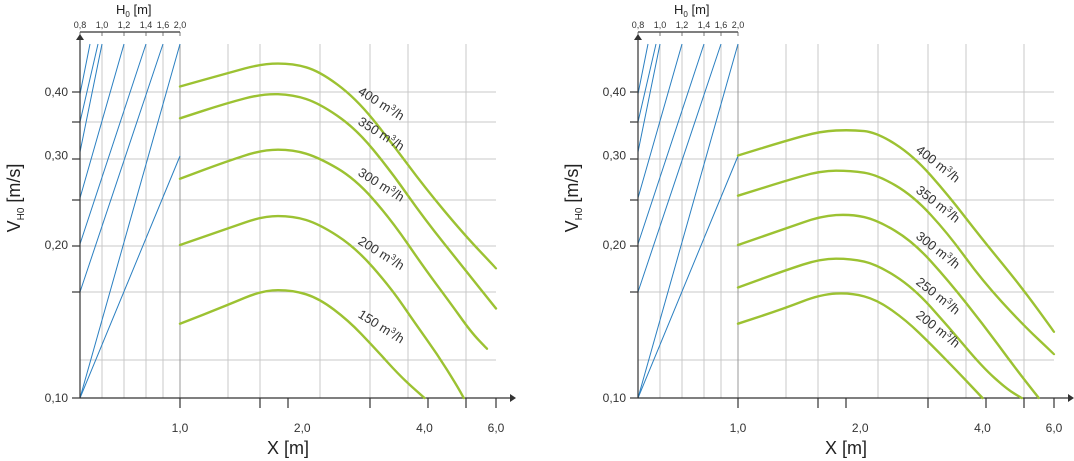 This screenshot has width=1074, height=461. Describe the element at coordinates (382, 253) in the screenshot. I see `series-label-4: 200 m3/h` at that location.